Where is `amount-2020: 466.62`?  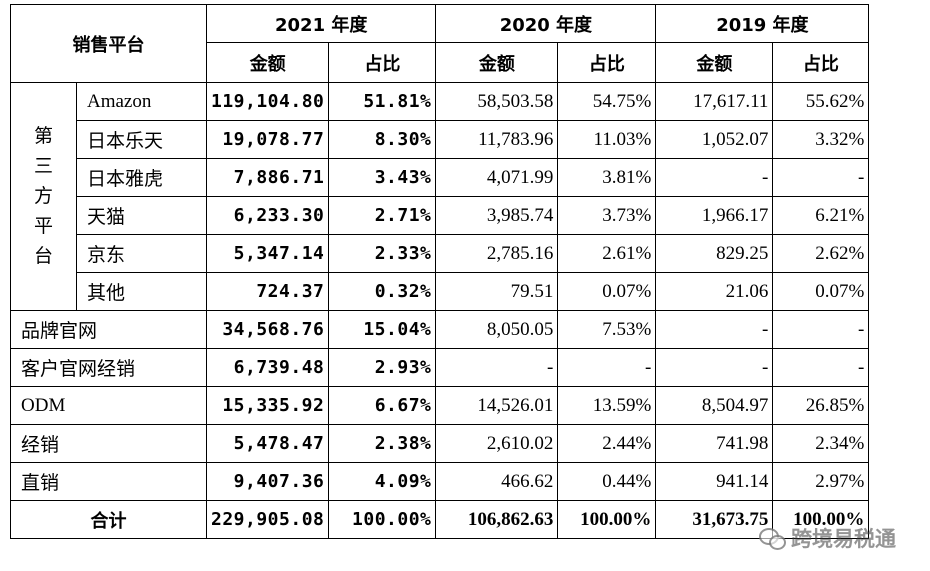 amount-2020: 466.62 is located at coordinates (497, 481).